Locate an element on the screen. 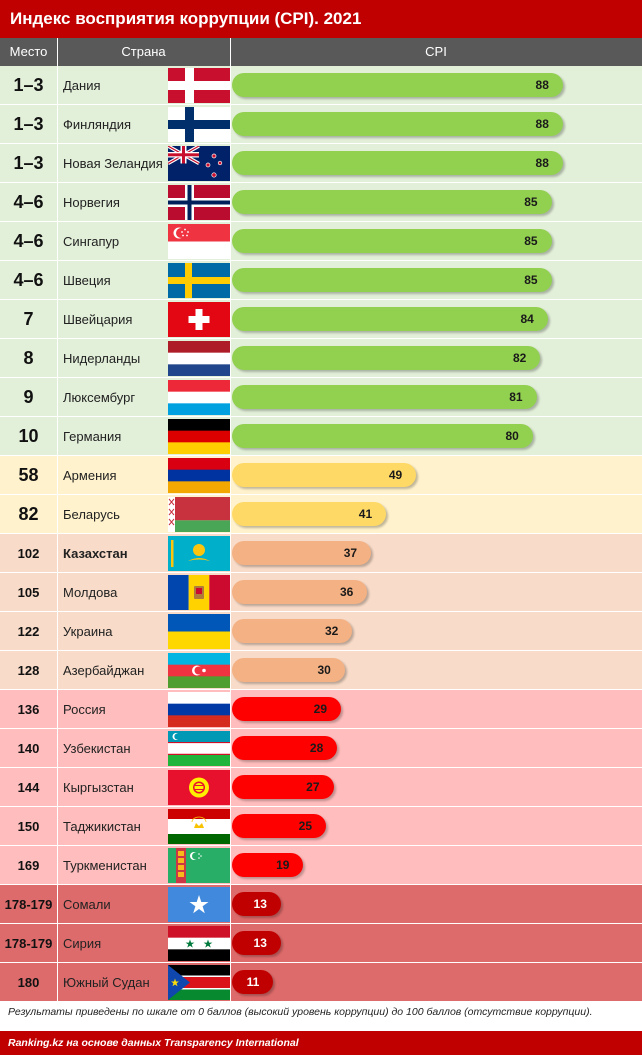 This screenshot has height=1055, width=642. rank-label: 105 is located at coordinates (28, 592).